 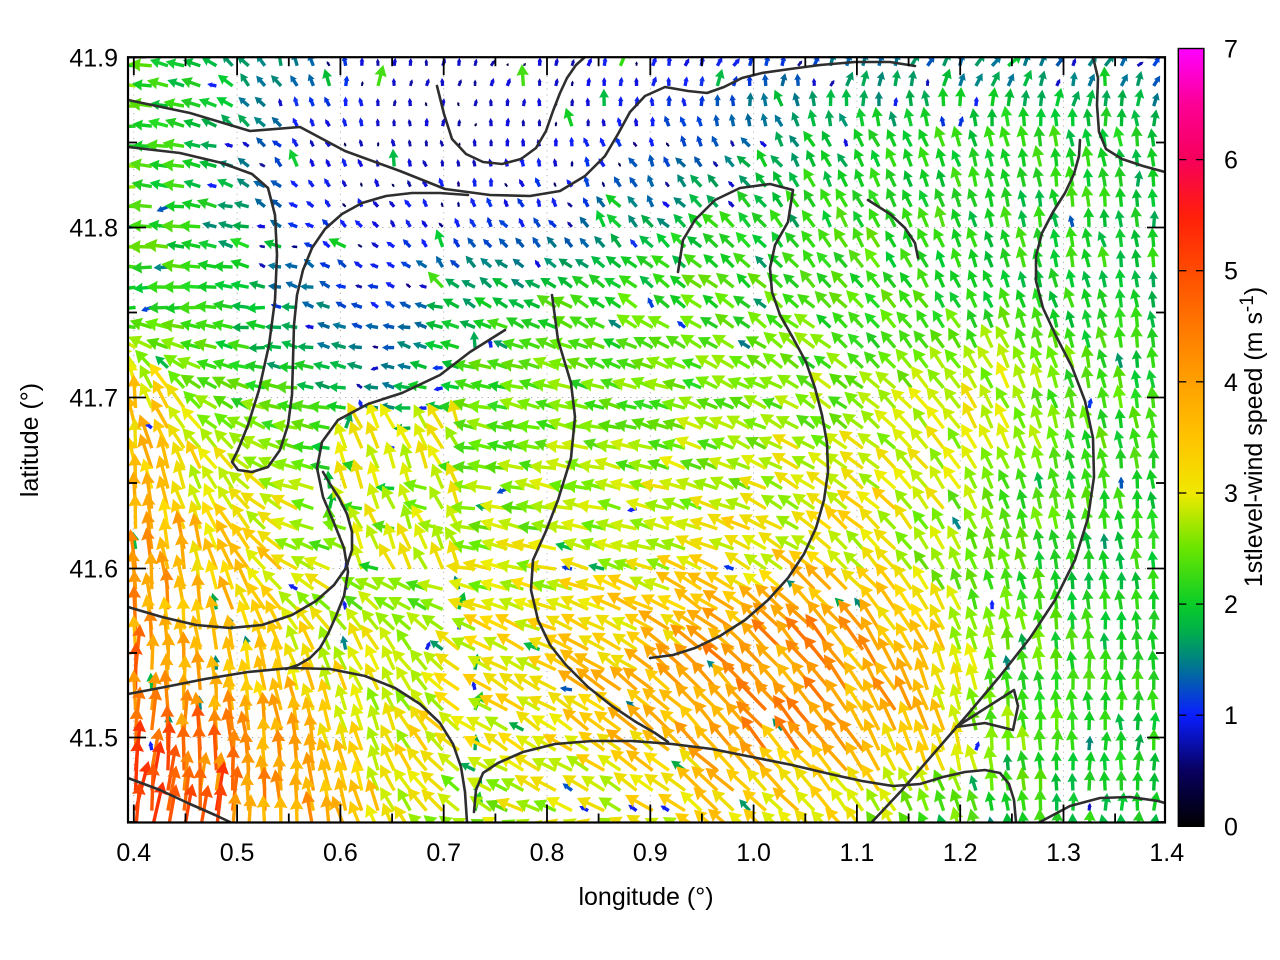 What do you see at coordinates (645, 897) in the screenshot?
I see `svg-text: longitude (°)` at bounding box center [645, 897].